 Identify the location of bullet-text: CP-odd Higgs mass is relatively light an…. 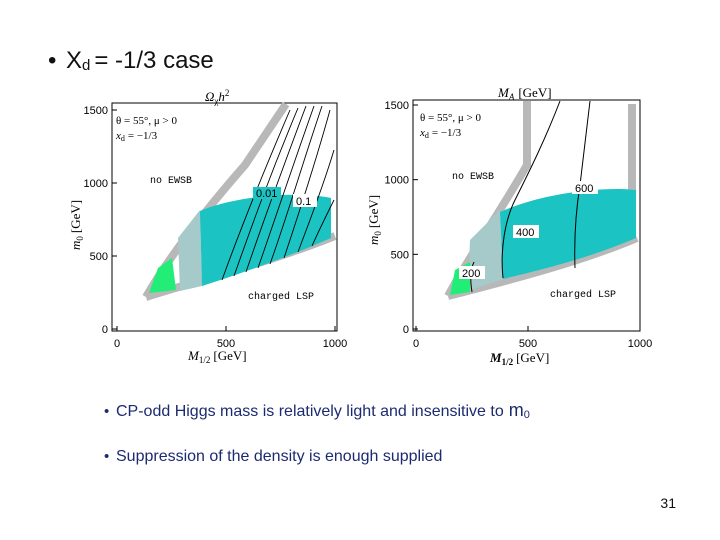
(323, 410).